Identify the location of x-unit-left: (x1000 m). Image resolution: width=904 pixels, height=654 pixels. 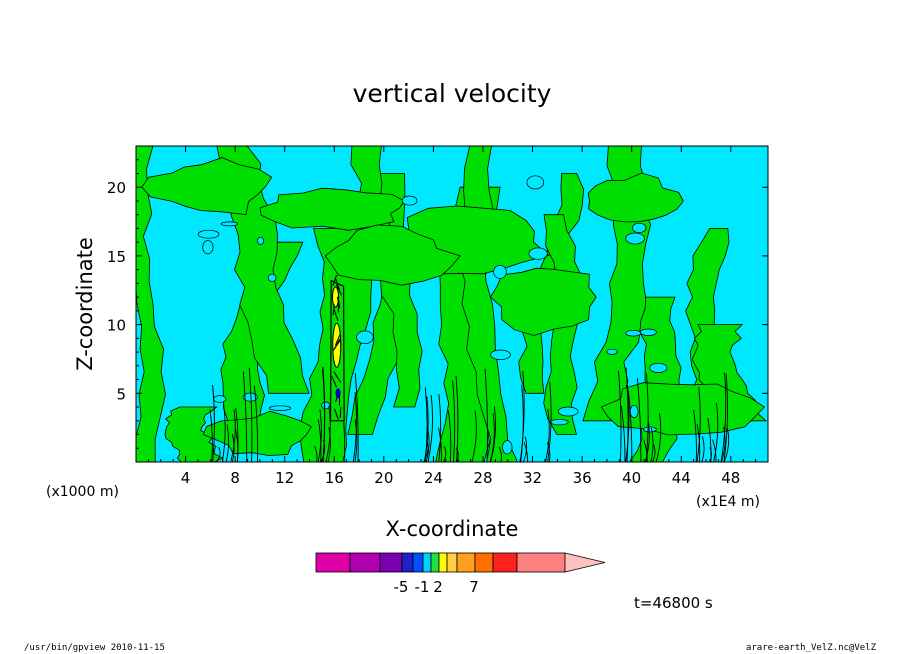
(82, 492).